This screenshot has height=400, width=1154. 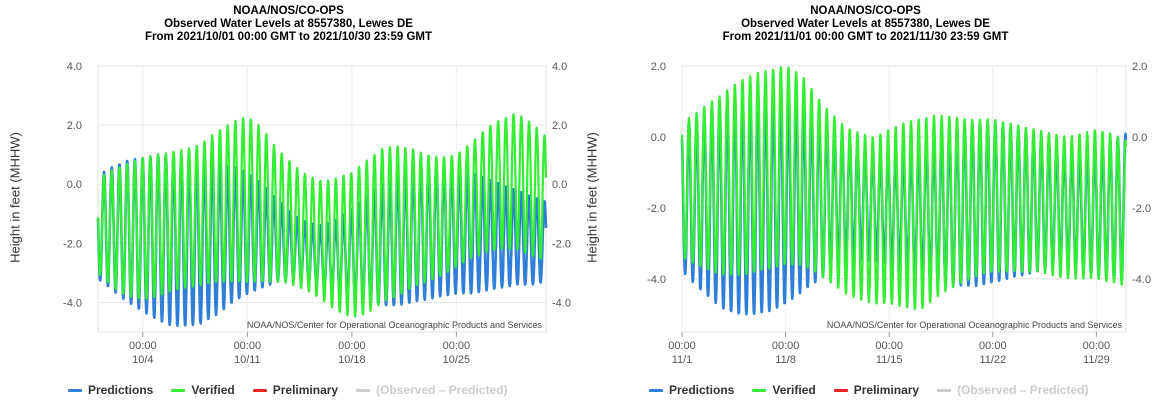 I want to click on x-tick-label-date: 11/22, so click(x=992, y=360).